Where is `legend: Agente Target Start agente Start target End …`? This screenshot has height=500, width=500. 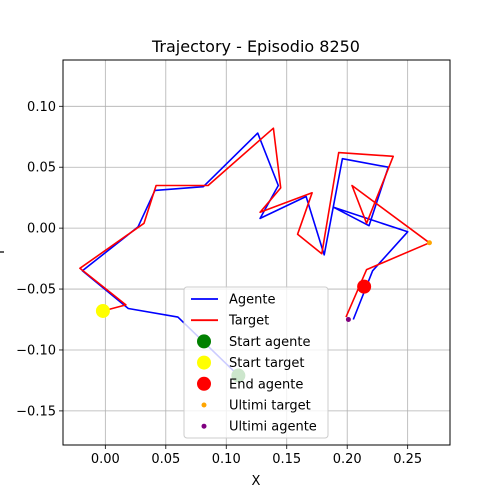 legend: Agente Target Start agente Start target End … is located at coordinates (256, 362).